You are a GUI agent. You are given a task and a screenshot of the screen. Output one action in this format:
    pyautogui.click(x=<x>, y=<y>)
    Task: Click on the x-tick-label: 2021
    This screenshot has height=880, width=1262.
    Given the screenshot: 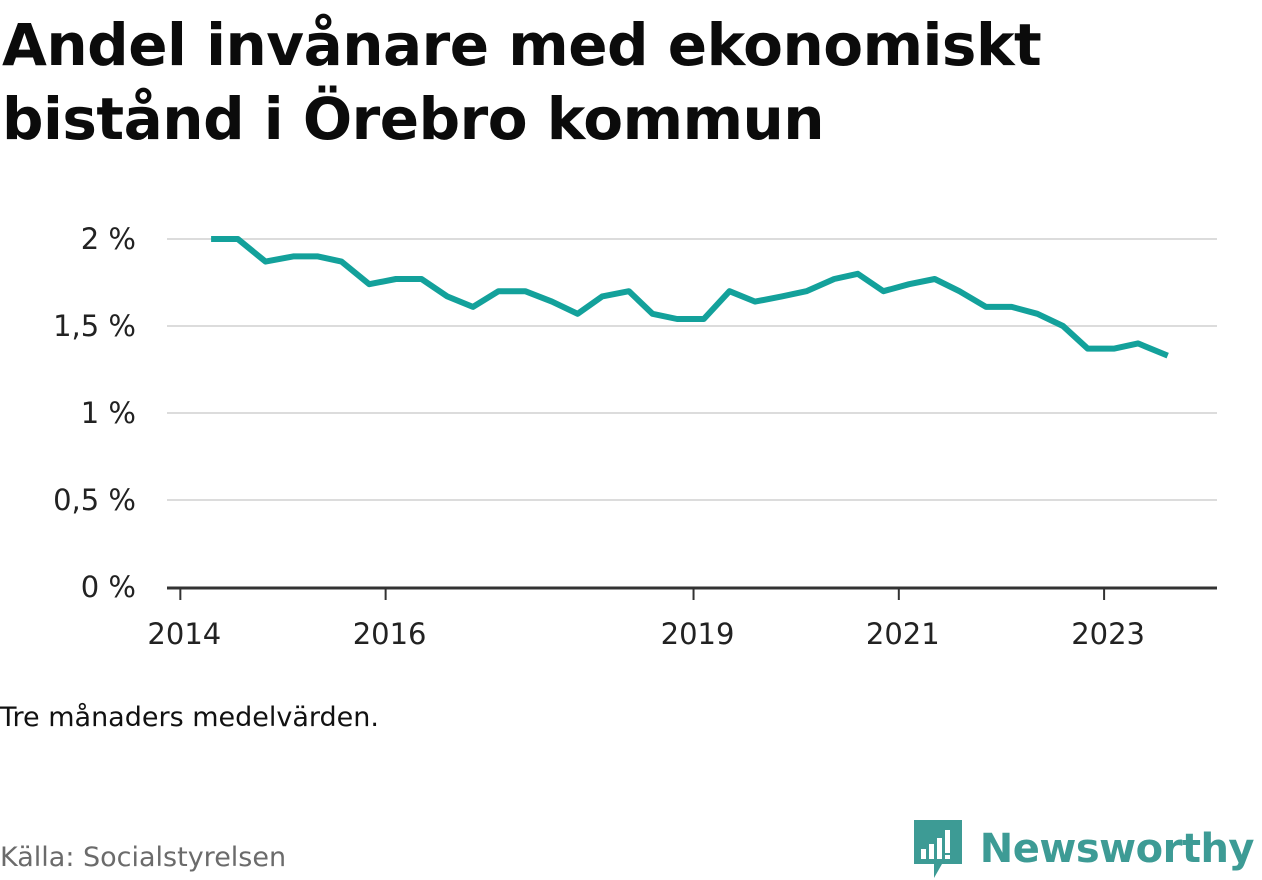 What is the action you would take?
    pyautogui.click(x=903, y=634)
    